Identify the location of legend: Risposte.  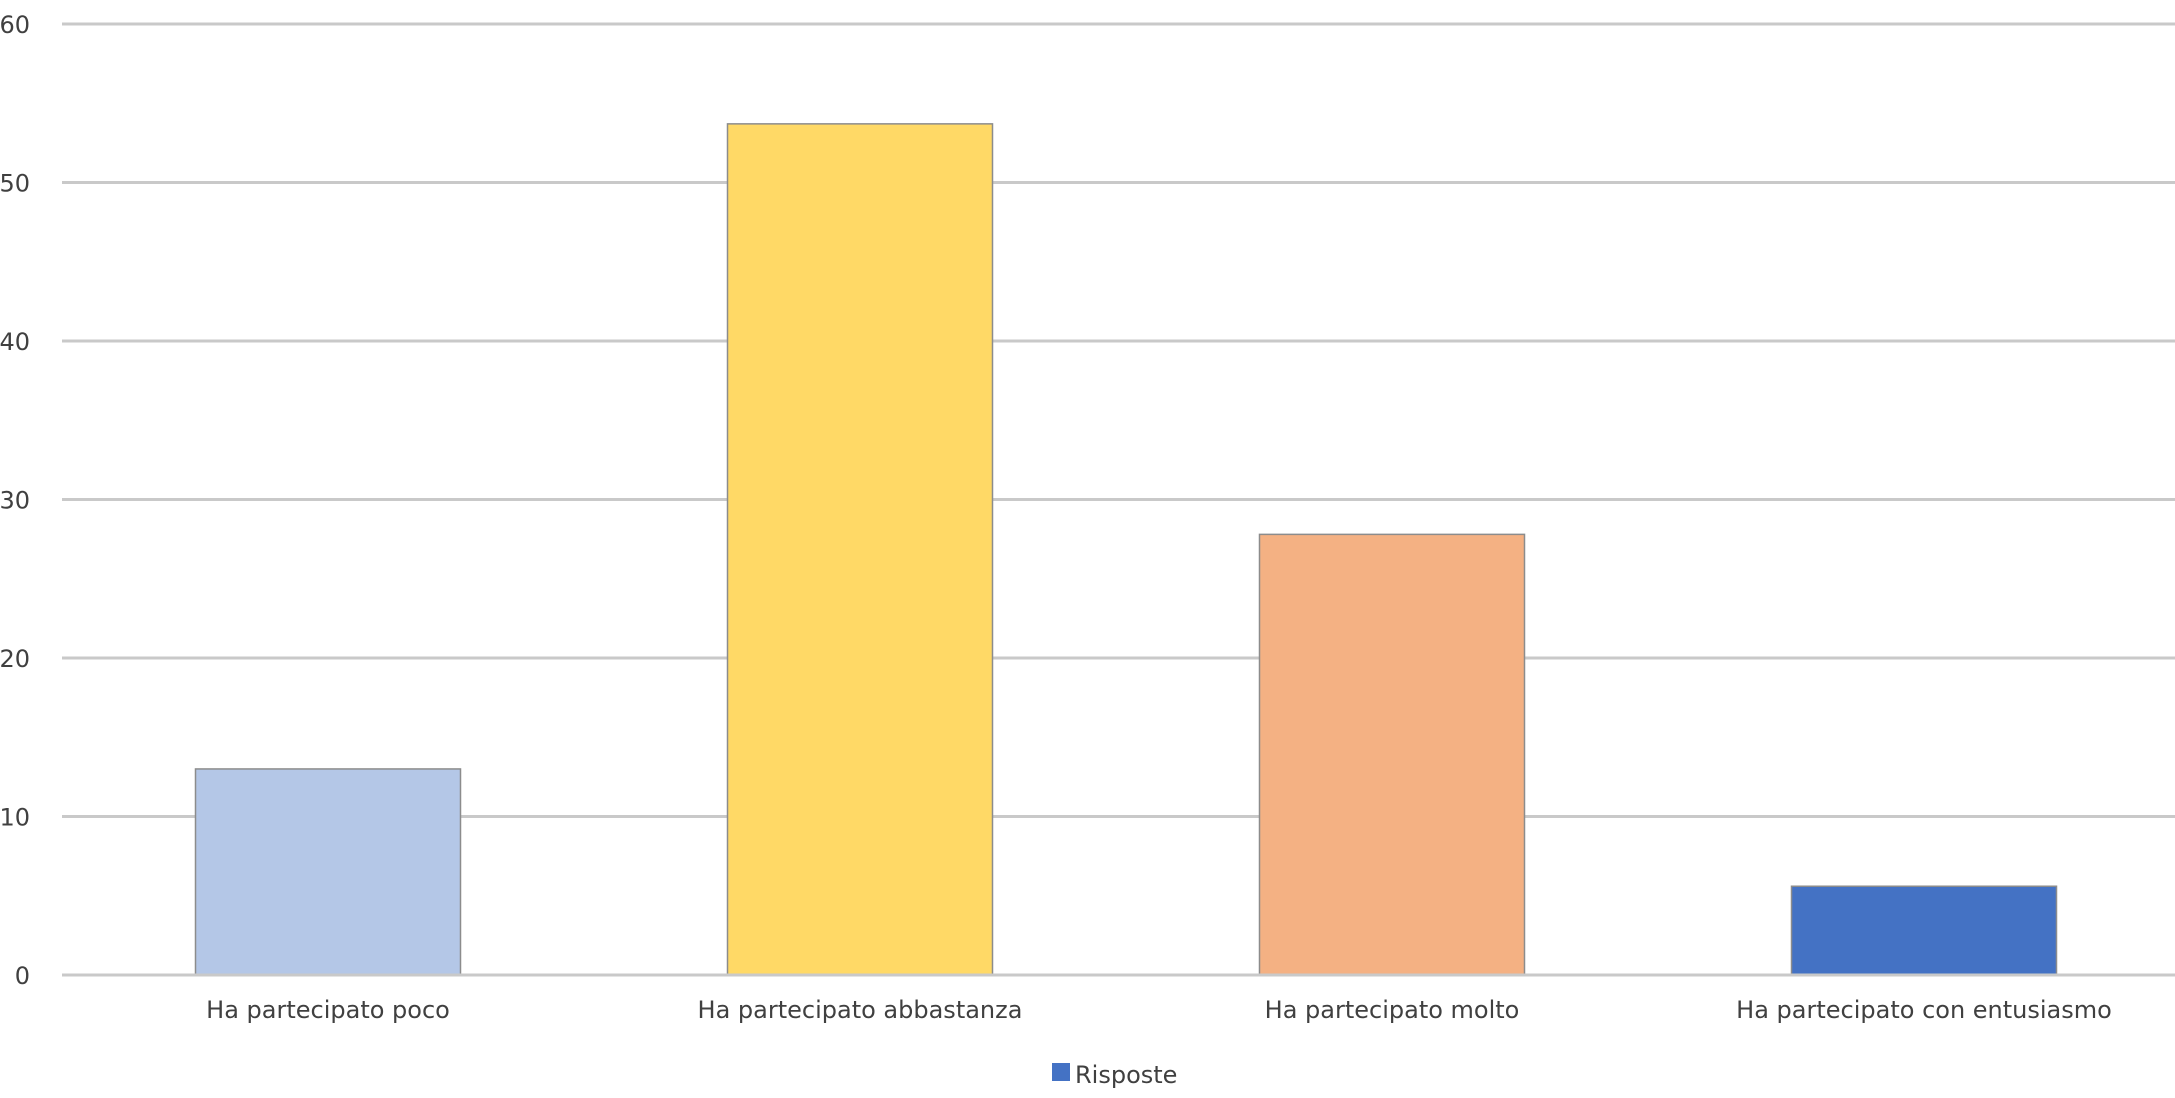
(1114, 1075).